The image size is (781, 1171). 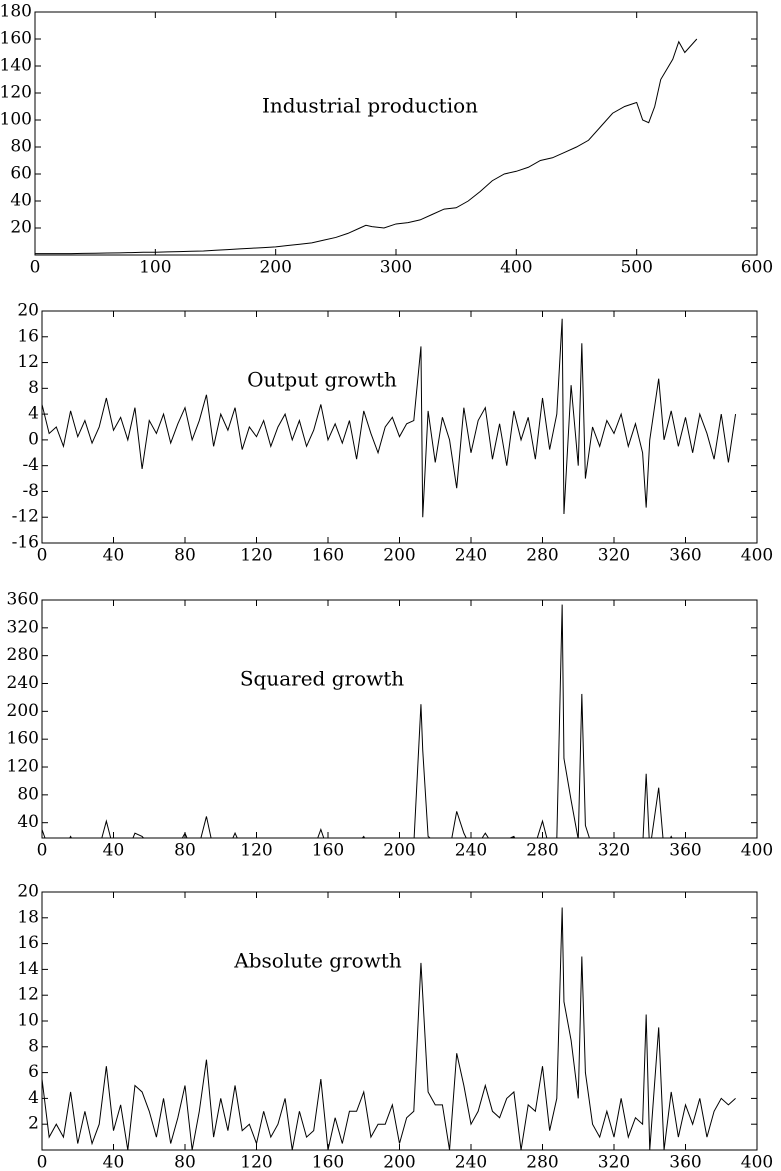 I want to click on y-tick-label: 2, so click(x=33, y=1124).